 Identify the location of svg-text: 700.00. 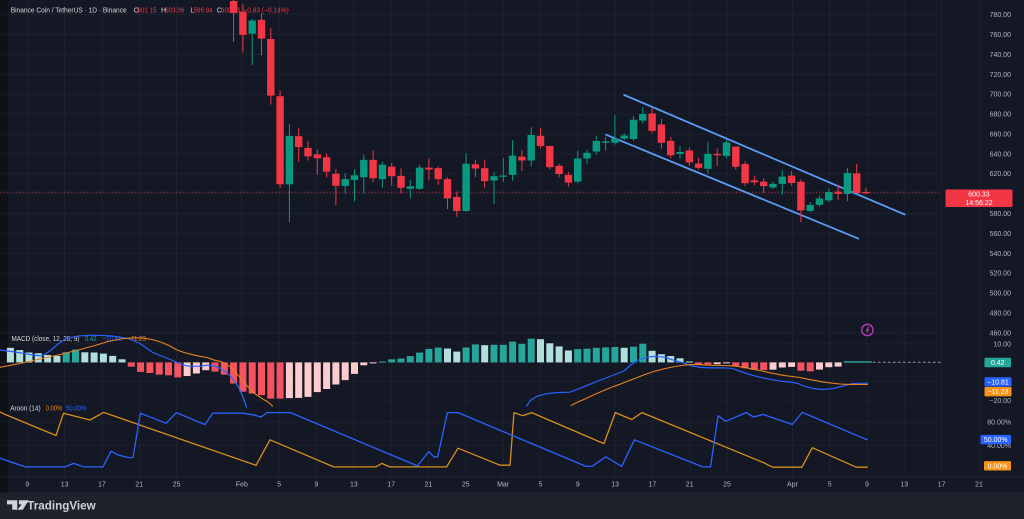
(1001, 95).